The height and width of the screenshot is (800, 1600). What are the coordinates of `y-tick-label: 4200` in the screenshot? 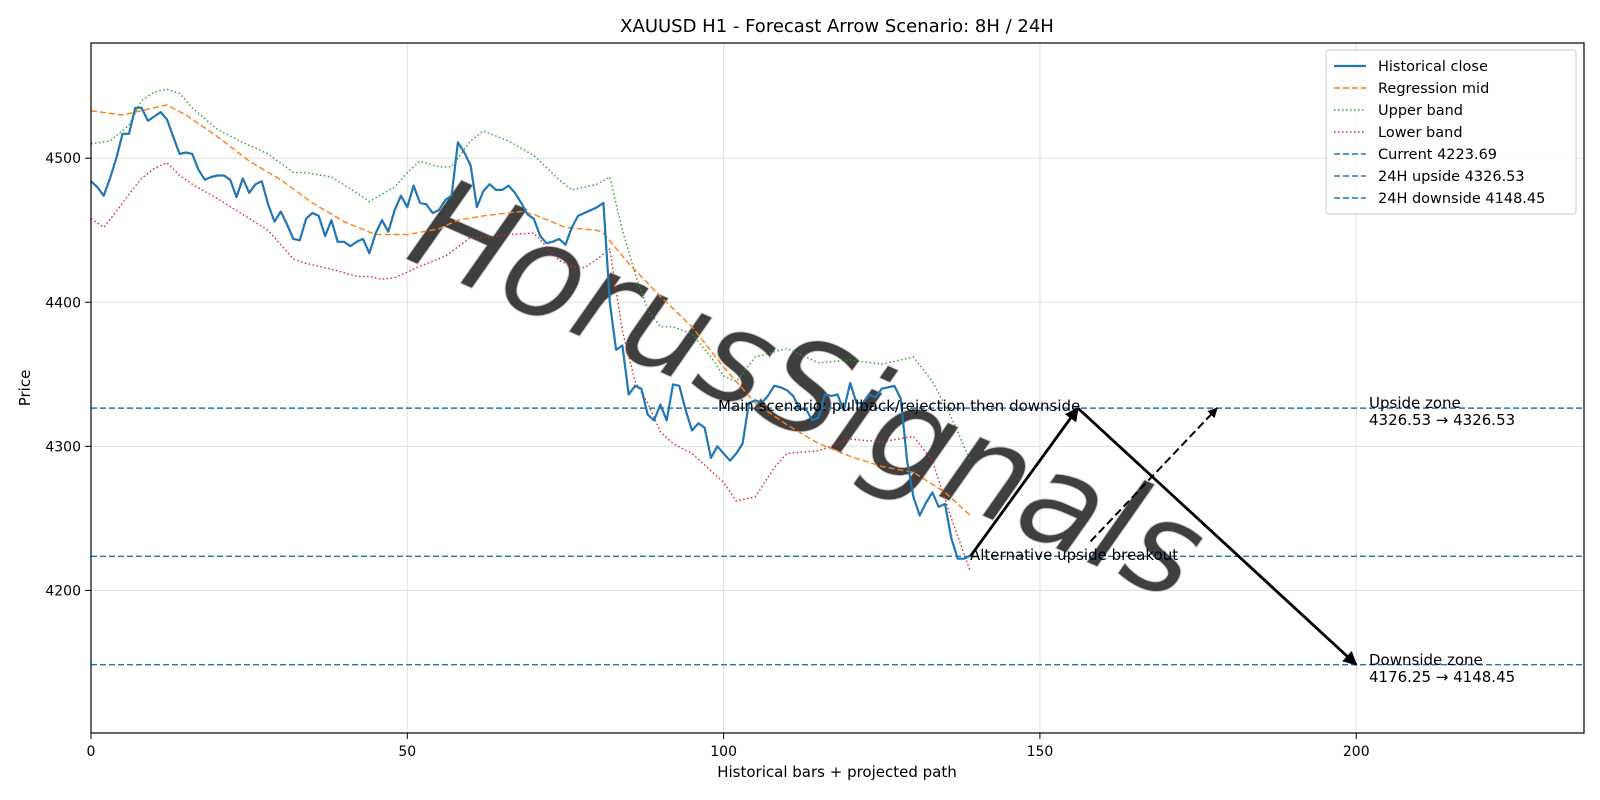 It's located at (63, 591).